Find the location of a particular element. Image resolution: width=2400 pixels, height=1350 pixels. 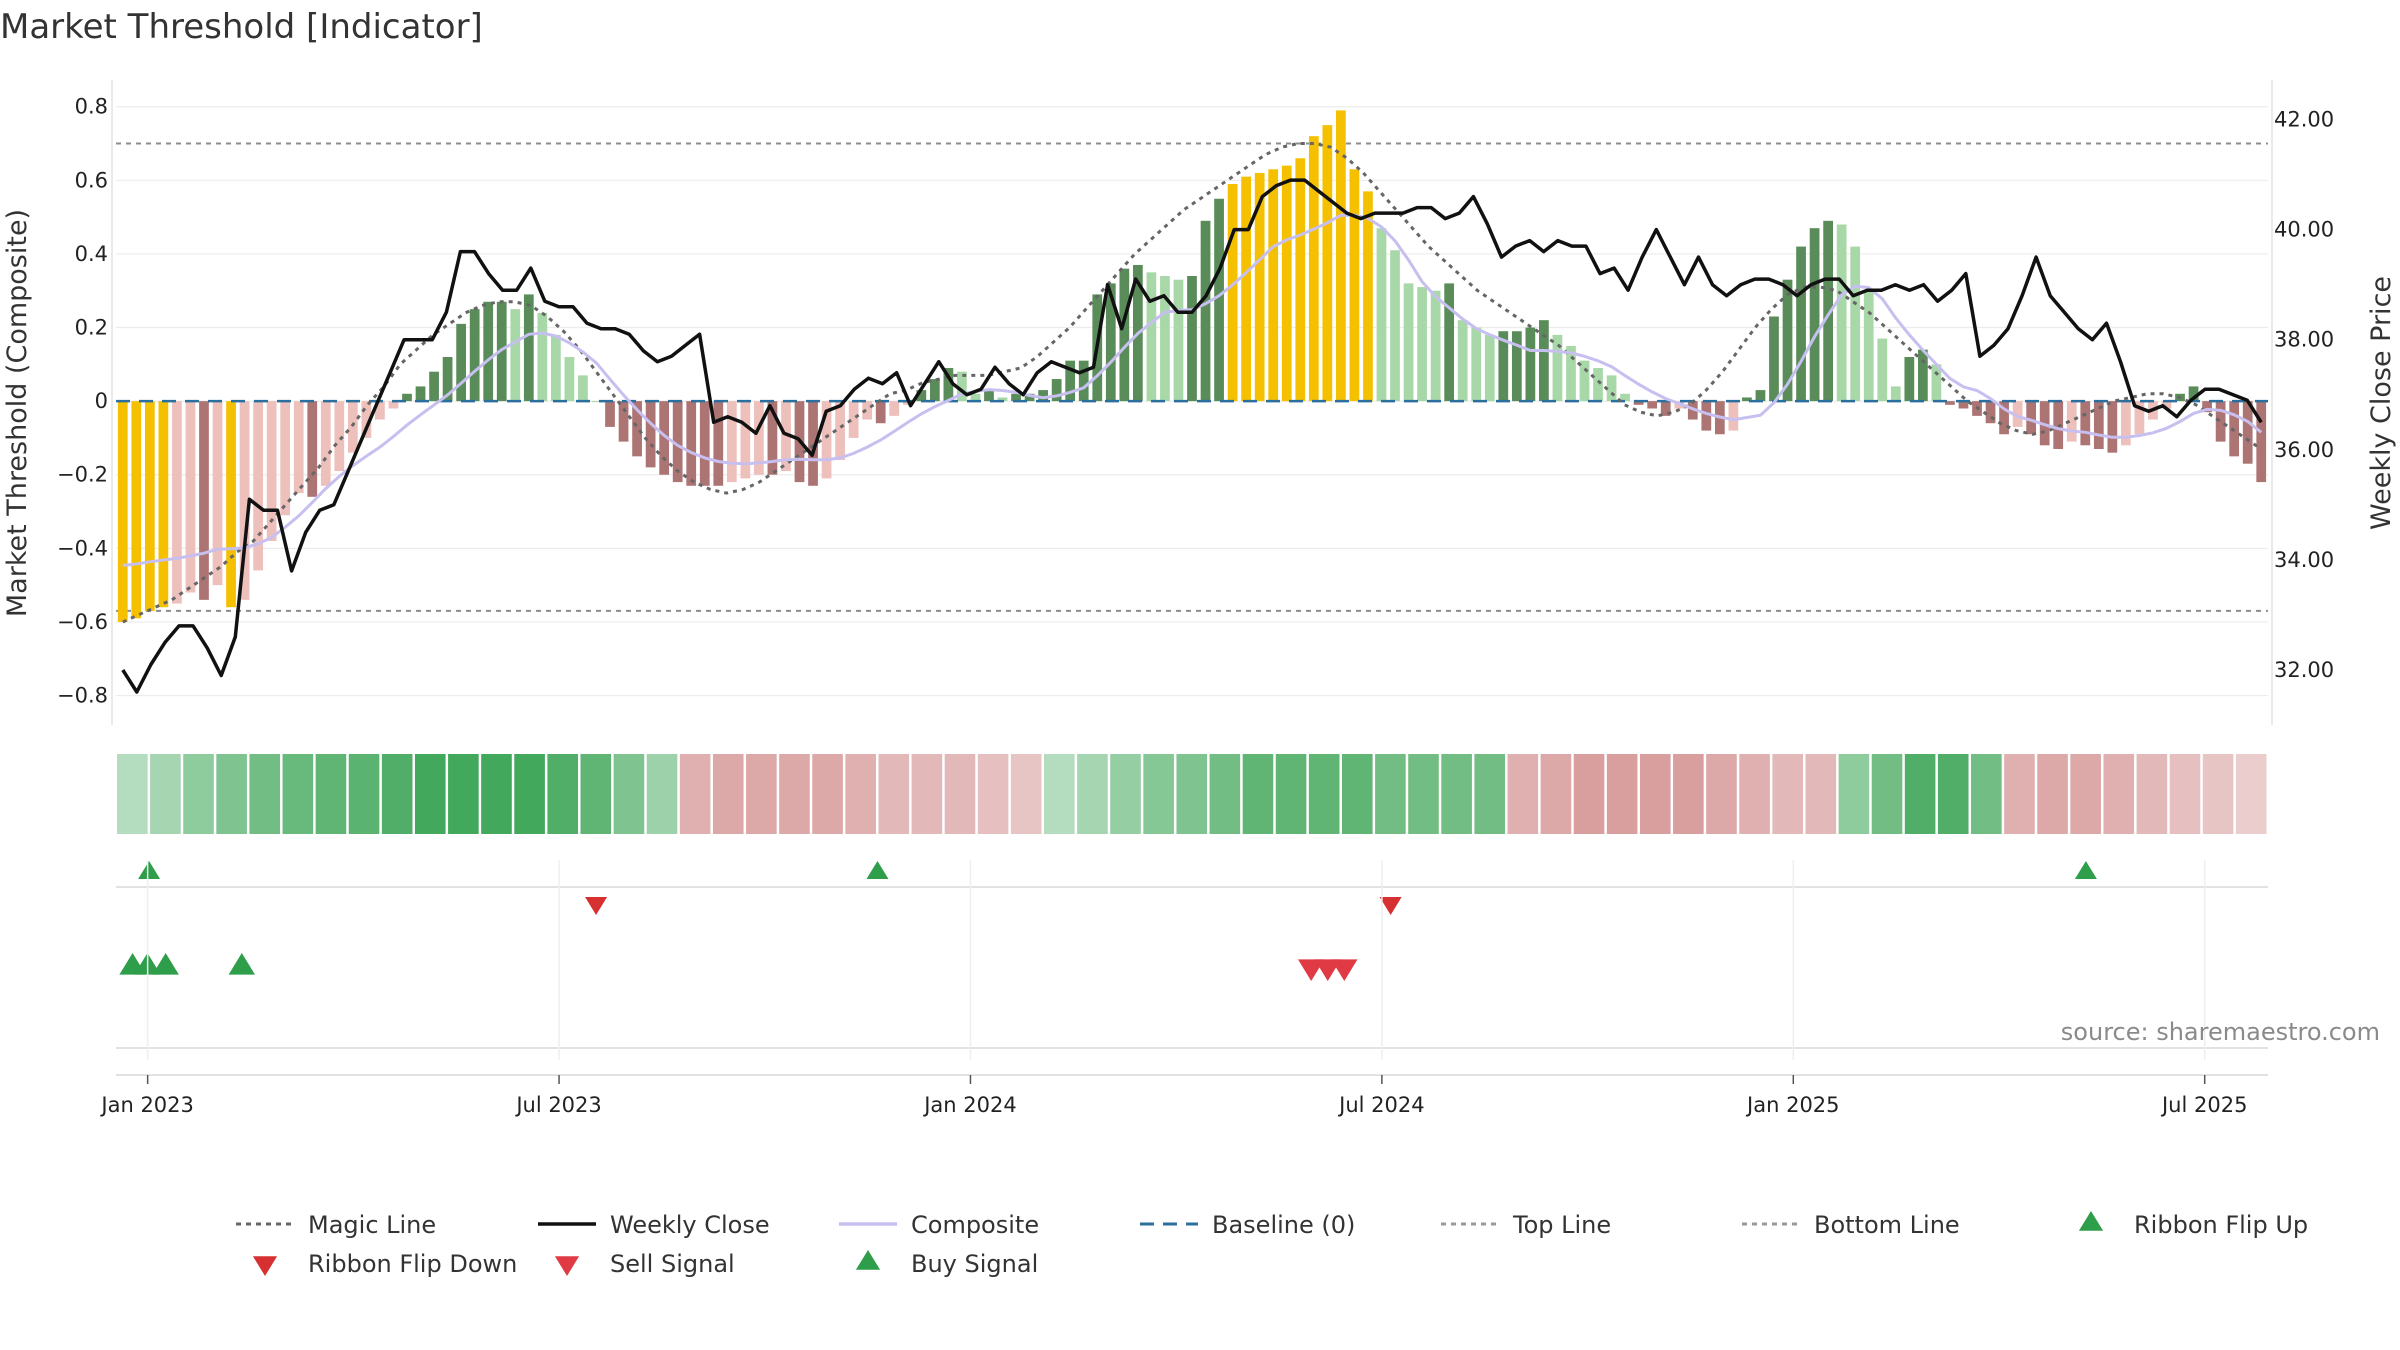

legend-item: Baseline (0) is located at coordinates (1247, 1225).